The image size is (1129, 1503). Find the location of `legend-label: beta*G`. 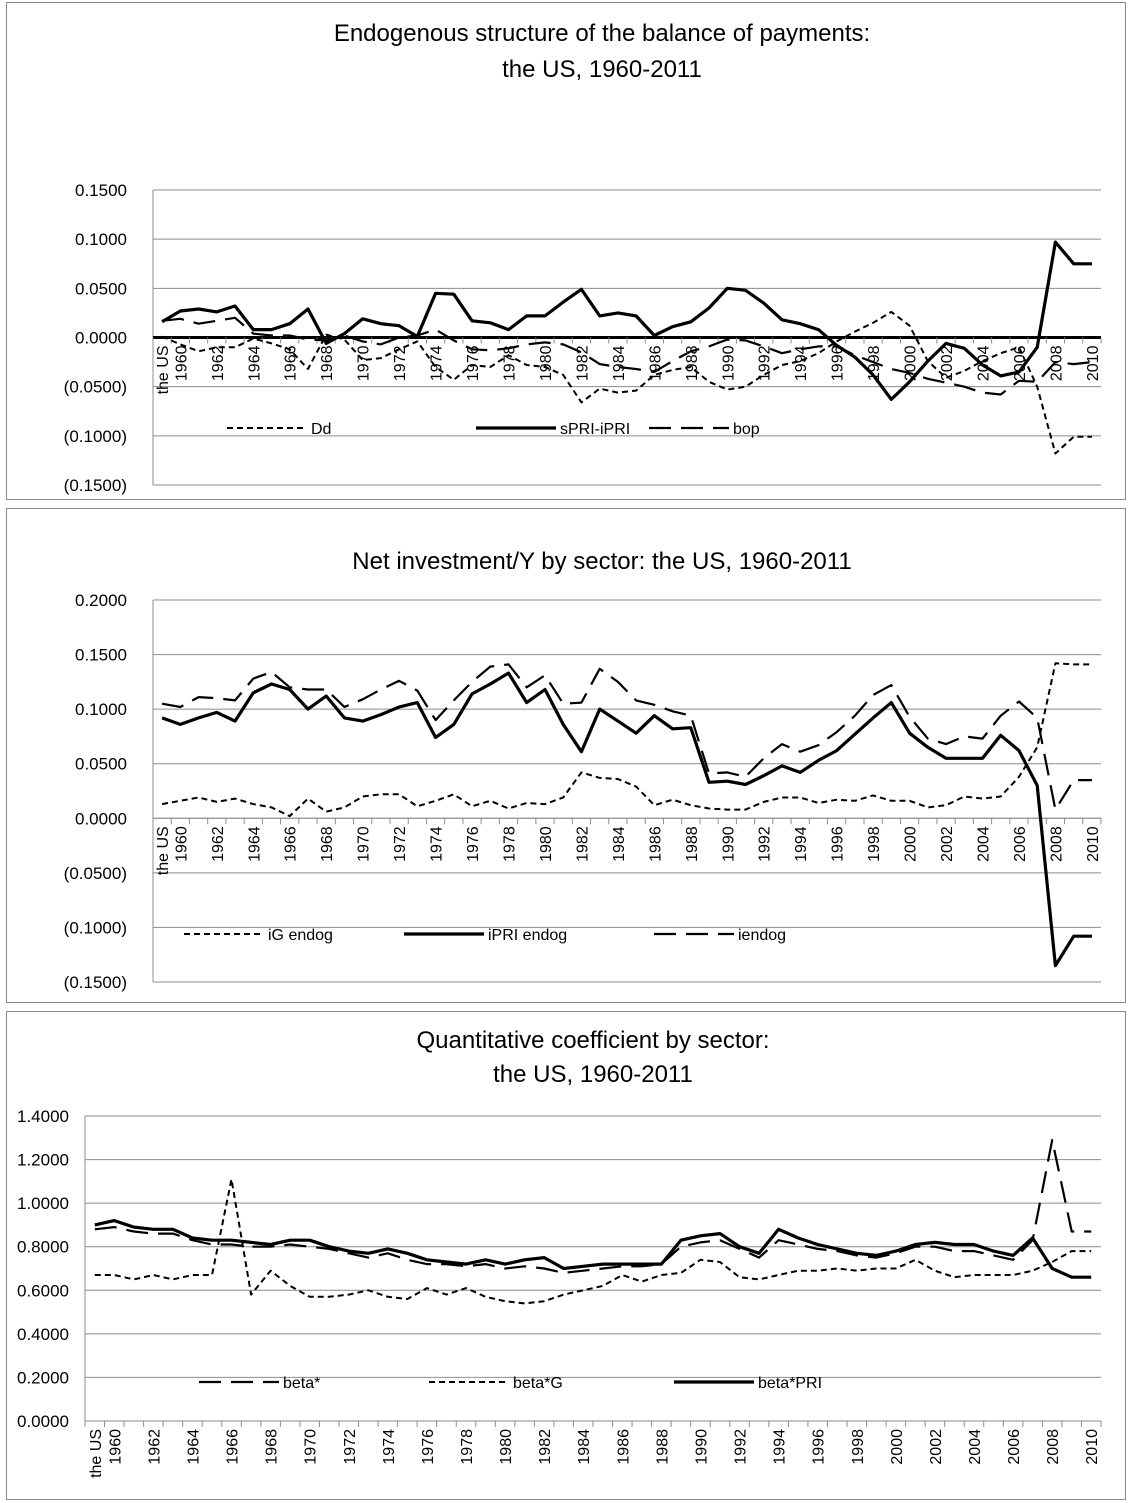

legend-label: beta*G is located at coordinates (538, 1383).